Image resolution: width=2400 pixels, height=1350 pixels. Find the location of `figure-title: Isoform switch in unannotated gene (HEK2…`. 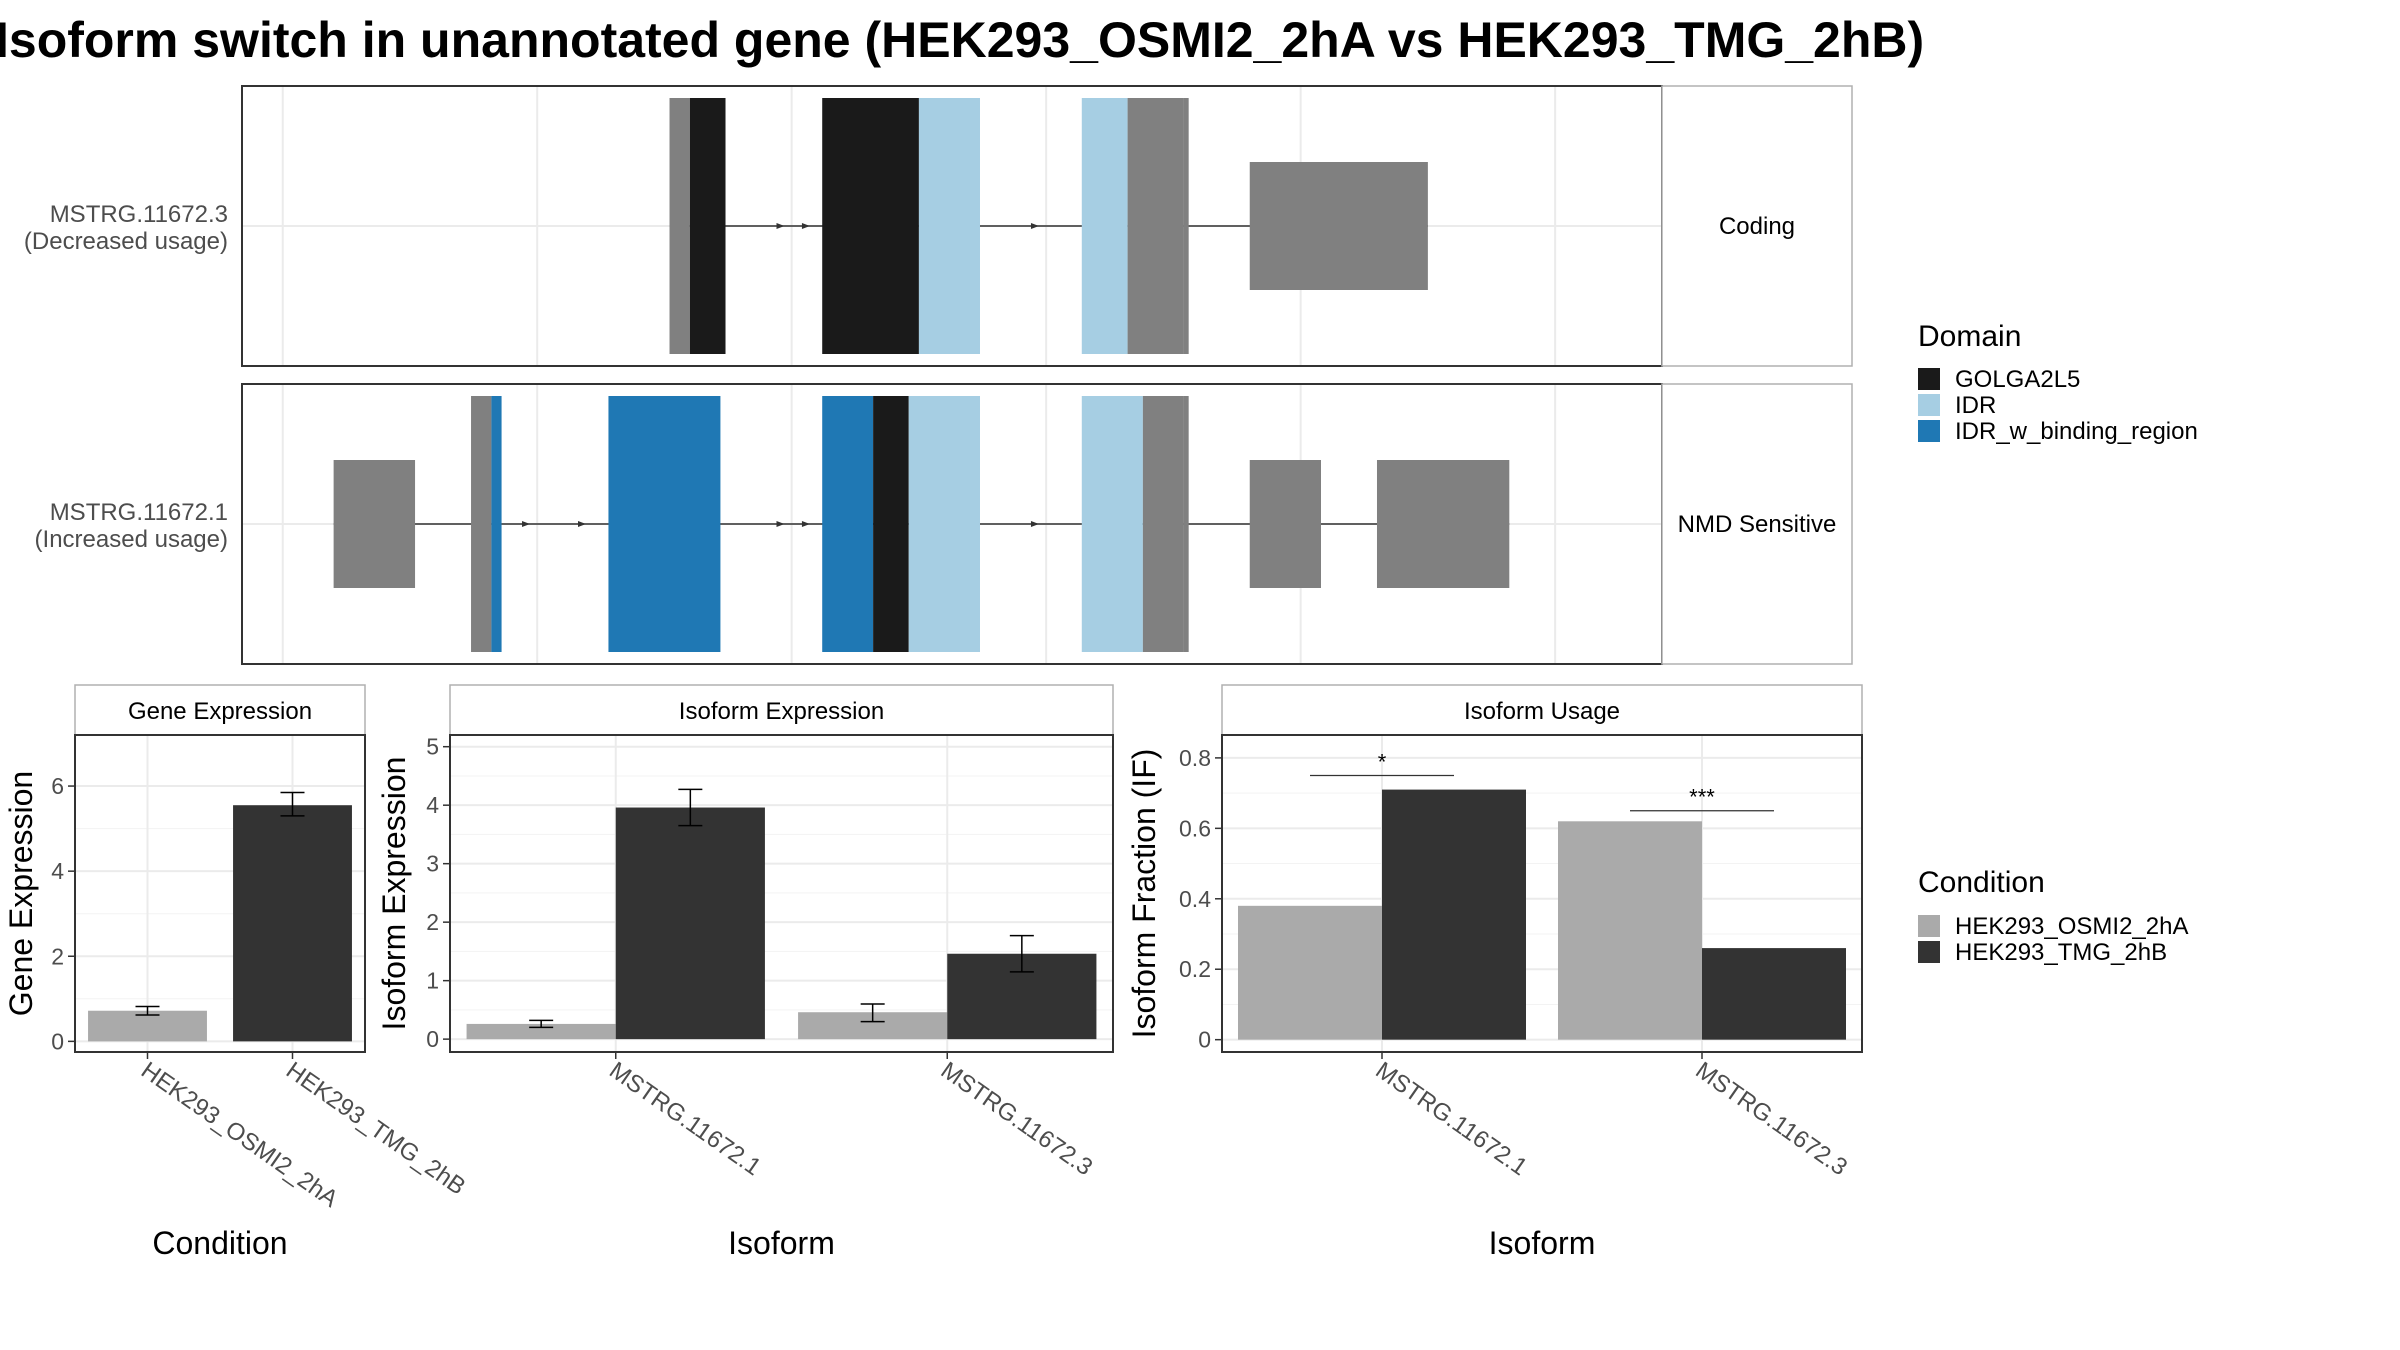

figure-title: Isoform switch in unannotated gene (HEK2… is located at coordinates (962, 40).